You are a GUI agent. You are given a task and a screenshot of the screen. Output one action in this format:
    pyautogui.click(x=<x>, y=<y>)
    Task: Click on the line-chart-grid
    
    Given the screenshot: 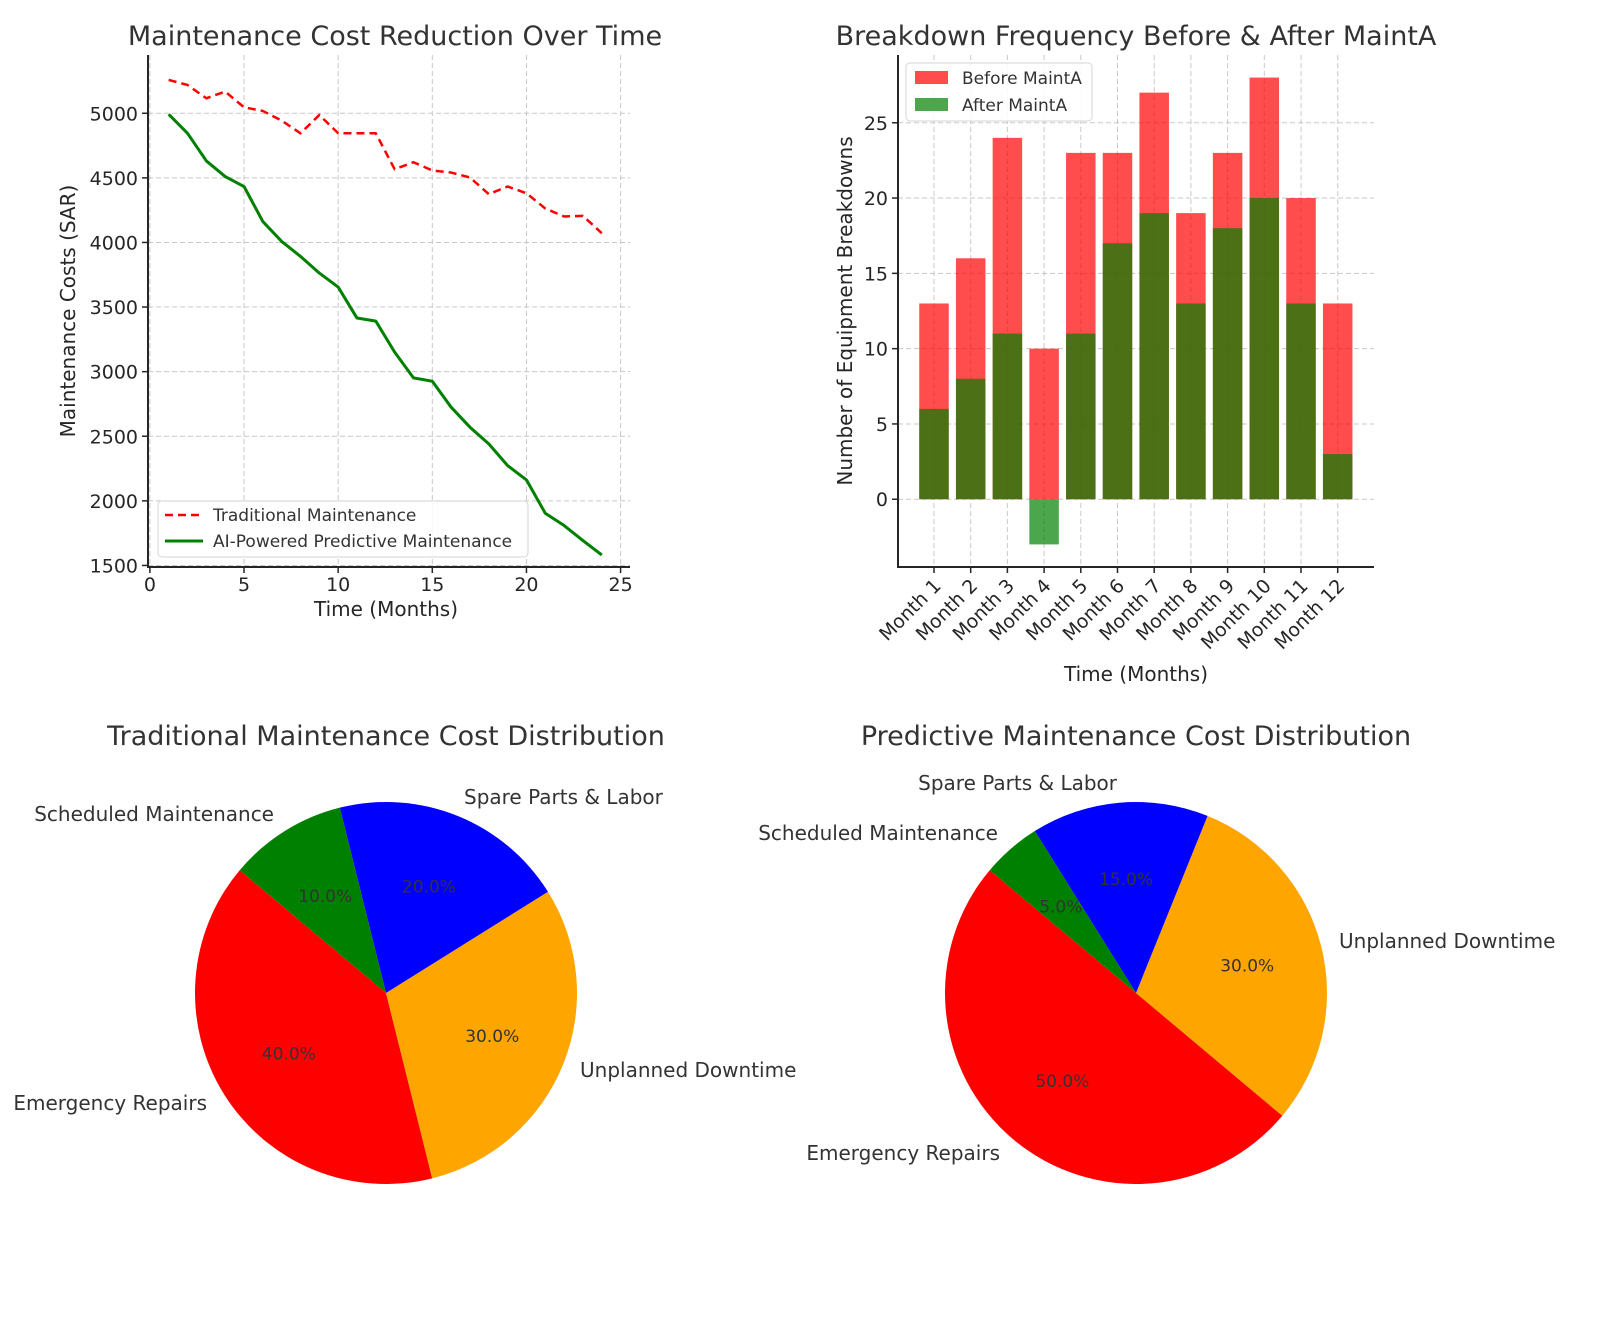 What is the action you would take?
    pyautogui.click(x=389, y=311)
    